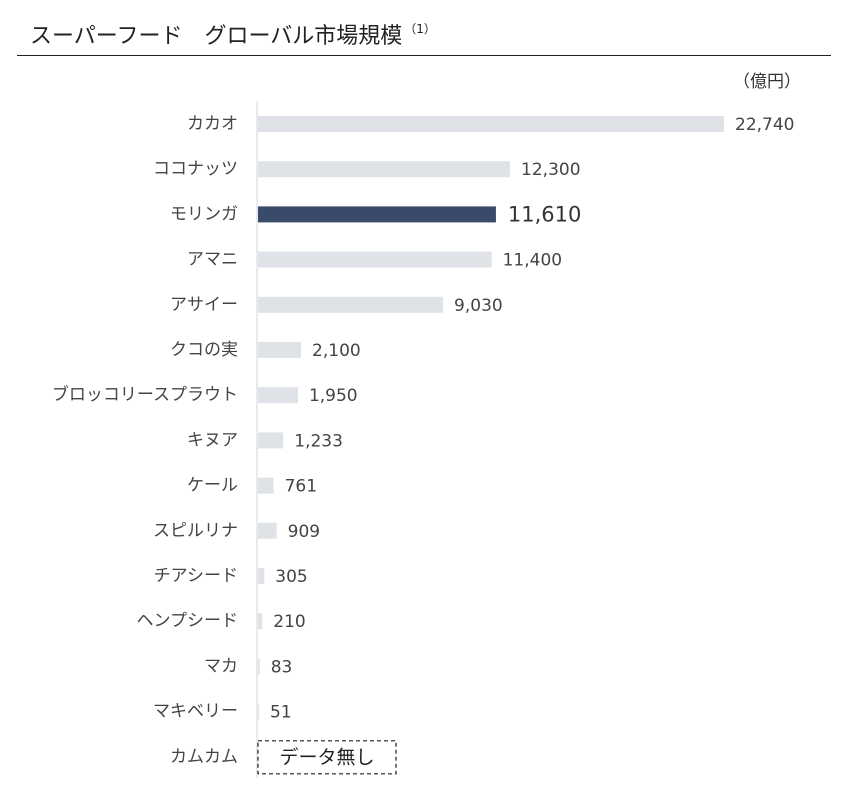 This screenshot has height=796, width=865. I want to click on value-label: 1,233, so click(318, 441).